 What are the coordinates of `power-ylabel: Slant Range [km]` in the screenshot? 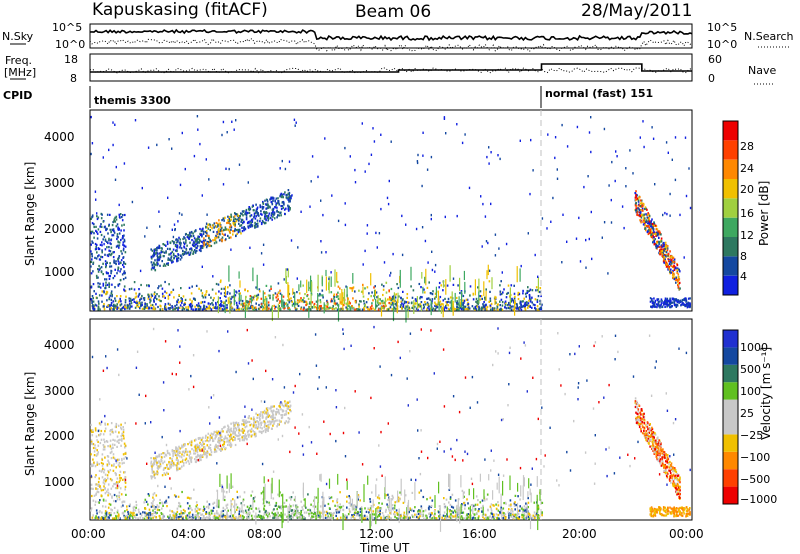 It's located at (30, 214).